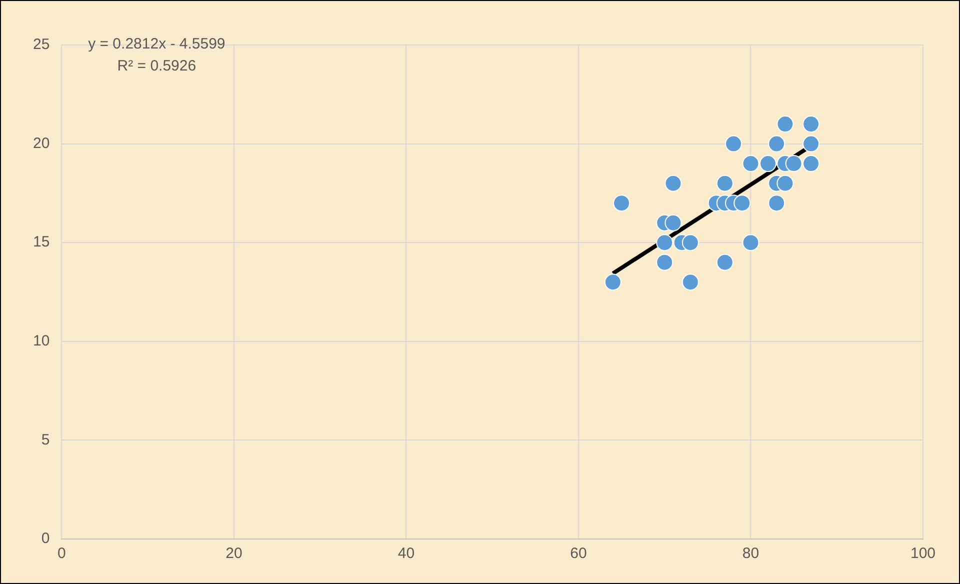 Image resolution: width=960 pixels, height=584 pixels. What do you see at coordinates (406, 553) in the screenshot?
I see `x-tick-label: 40` at bounding box center [406, 553].